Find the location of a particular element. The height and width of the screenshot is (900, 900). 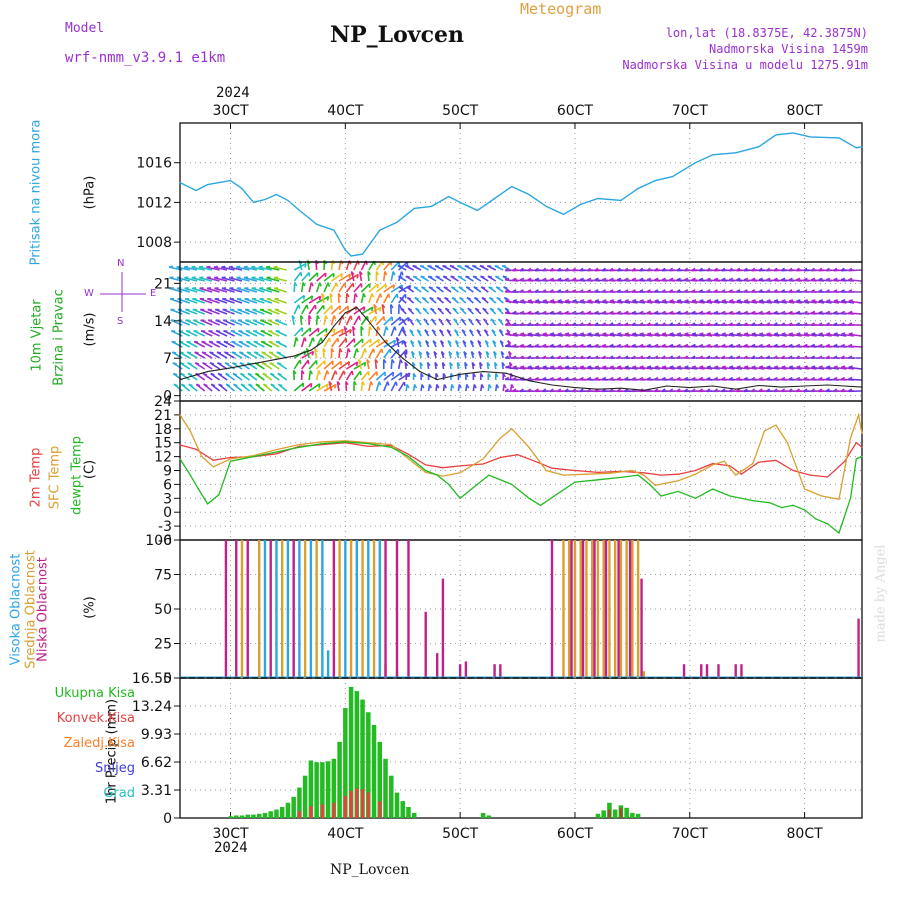

y-tick-label: 24 is located at coordinates (163, 402).